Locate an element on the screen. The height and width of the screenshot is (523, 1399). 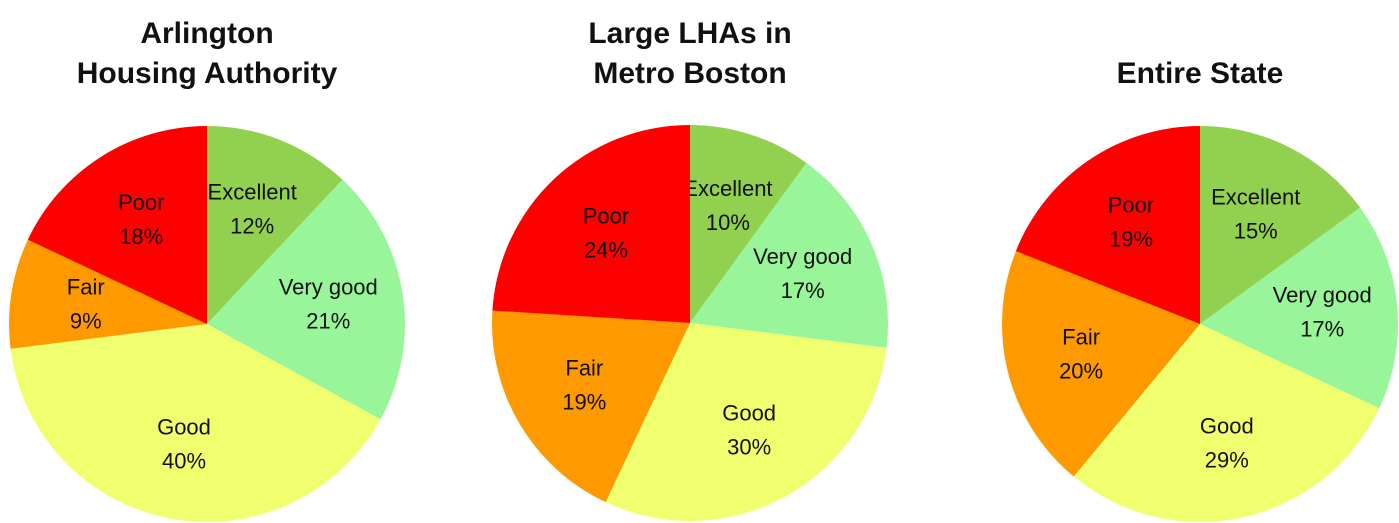
slice-value: 18% is located at coordinates (141, 236).